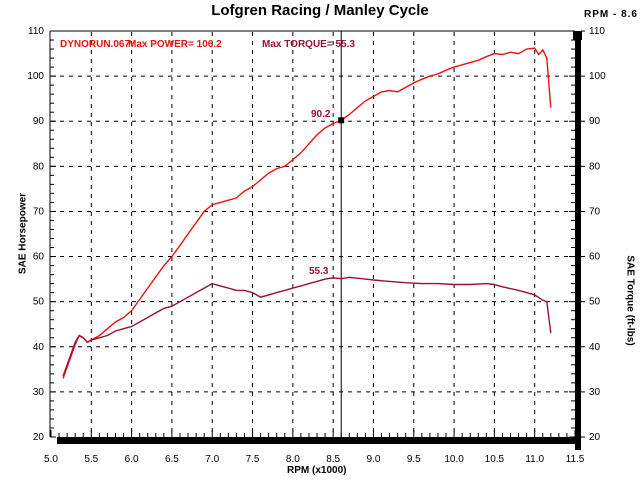 The width and height of the screenshot is (640, 480). What do you see at coordinates (534, 459) in the screenshot?
I see `x-tick-label: 11.0` at bounding box center [534, 459].